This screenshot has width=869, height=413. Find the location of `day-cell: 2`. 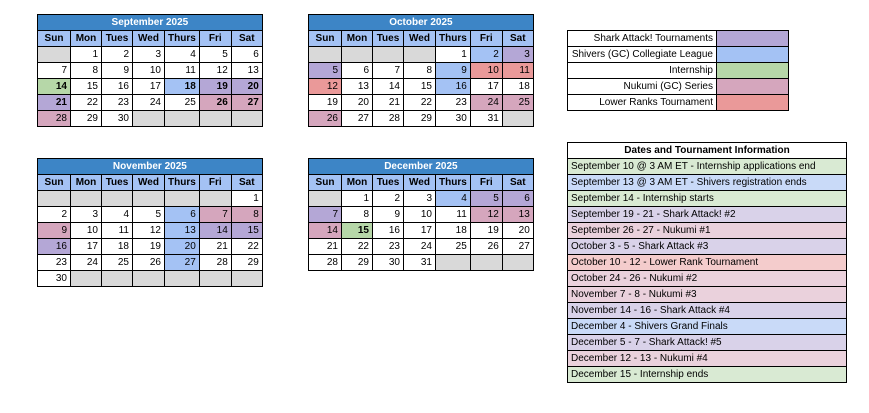

day-cell: 2 is located at coordinates (486, 54).